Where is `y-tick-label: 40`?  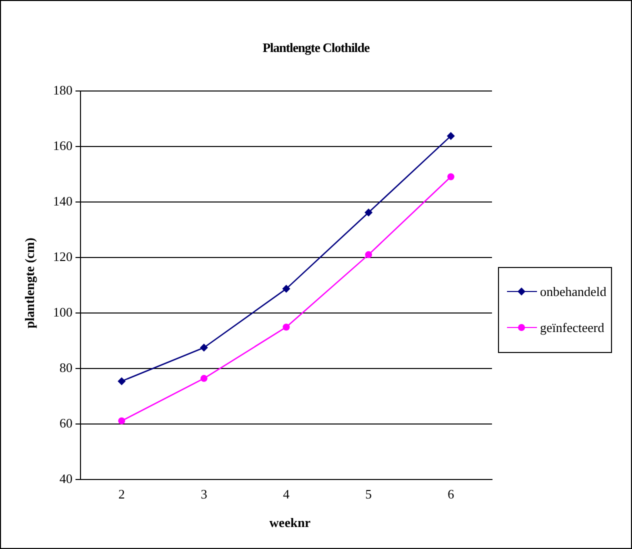
y-tick-label: 40 is located at coordinates (66, 478).